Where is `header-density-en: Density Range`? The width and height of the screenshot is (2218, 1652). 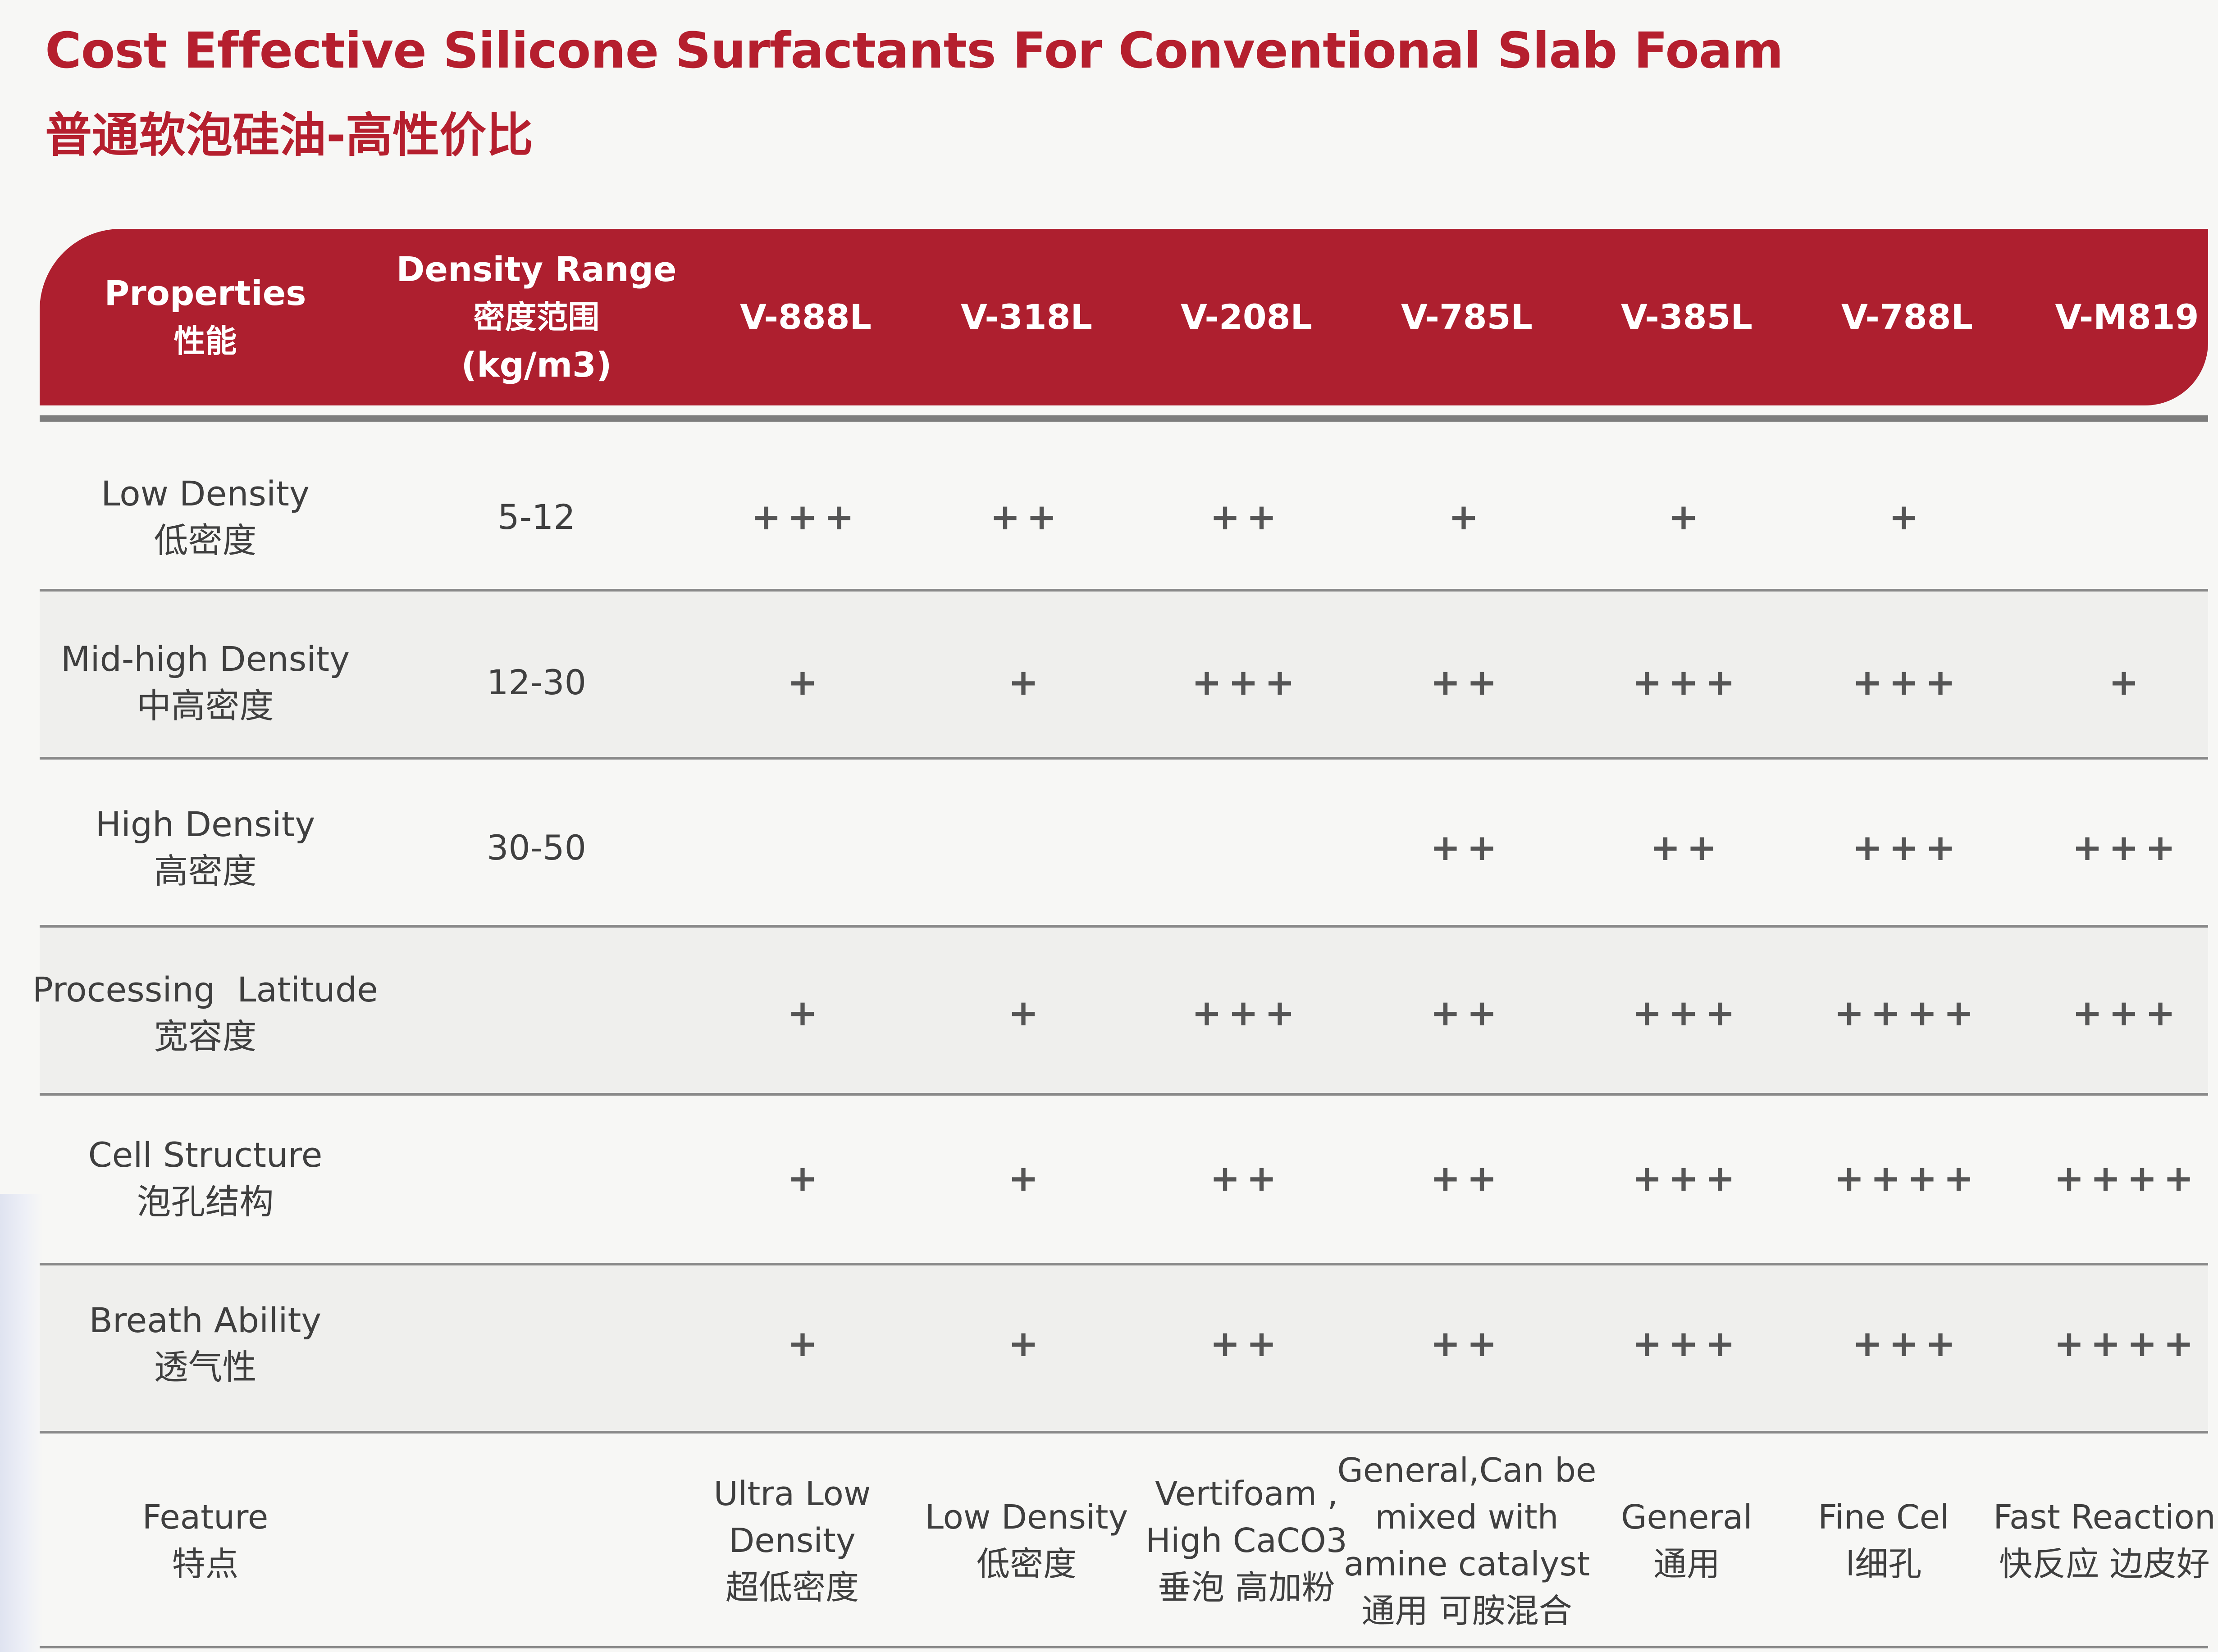 header-density-en: Density Range is located at coordinates (536, 269).